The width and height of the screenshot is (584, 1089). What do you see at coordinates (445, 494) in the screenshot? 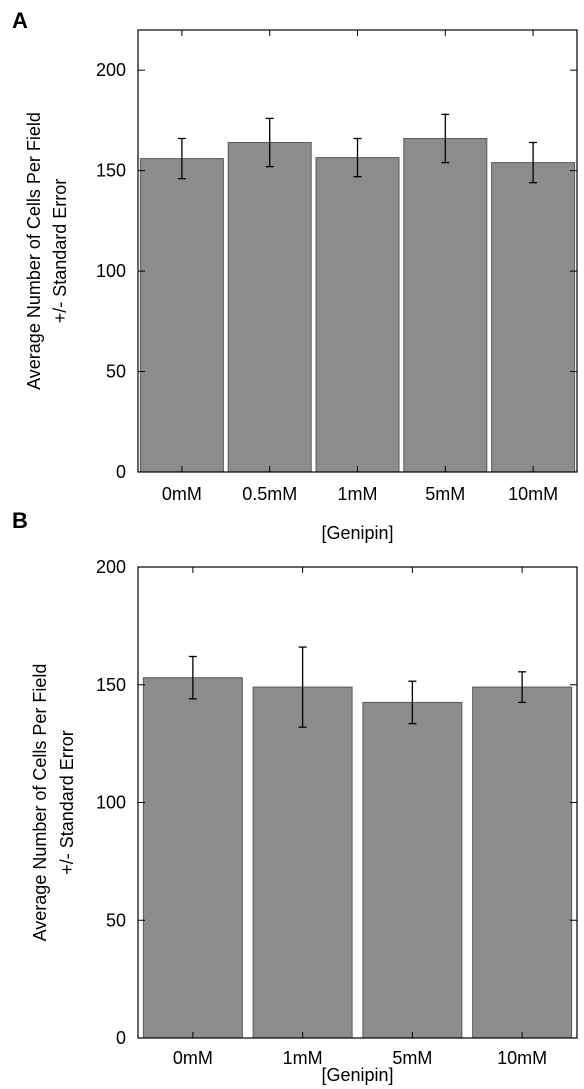
I see `chart-a-xtick-label: 5mM` at bounding box center [445, 494].